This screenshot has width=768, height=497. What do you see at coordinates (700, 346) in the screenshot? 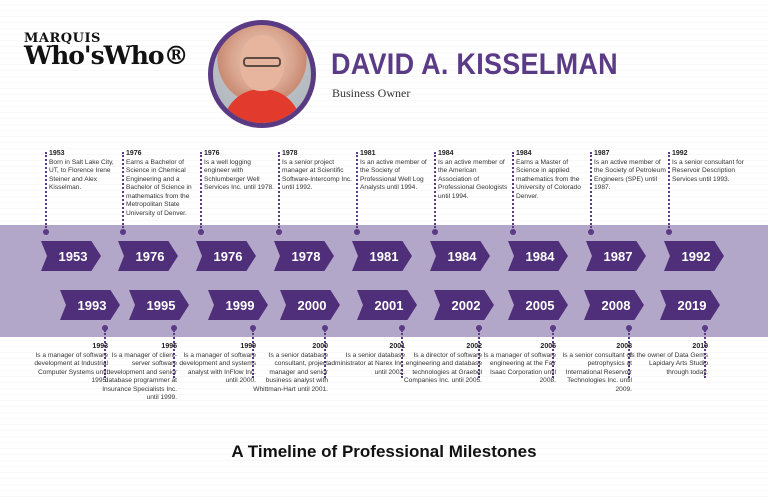
I see `milestone-year: 2019` at bounding box center [700, 346].